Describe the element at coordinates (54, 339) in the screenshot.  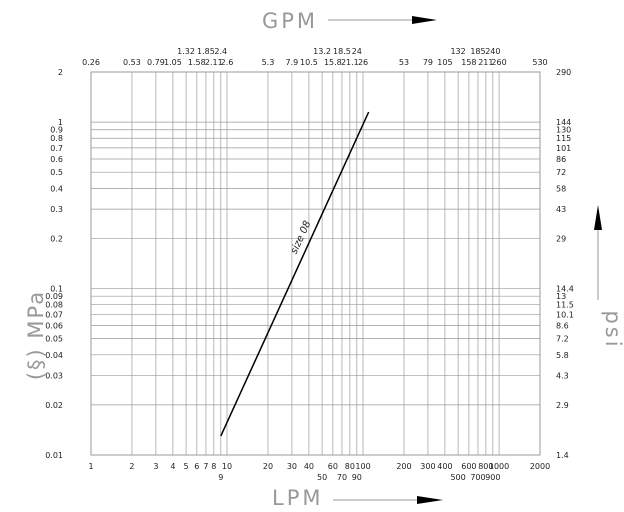
I see `y-tick-label-left: 0.05` at that location.